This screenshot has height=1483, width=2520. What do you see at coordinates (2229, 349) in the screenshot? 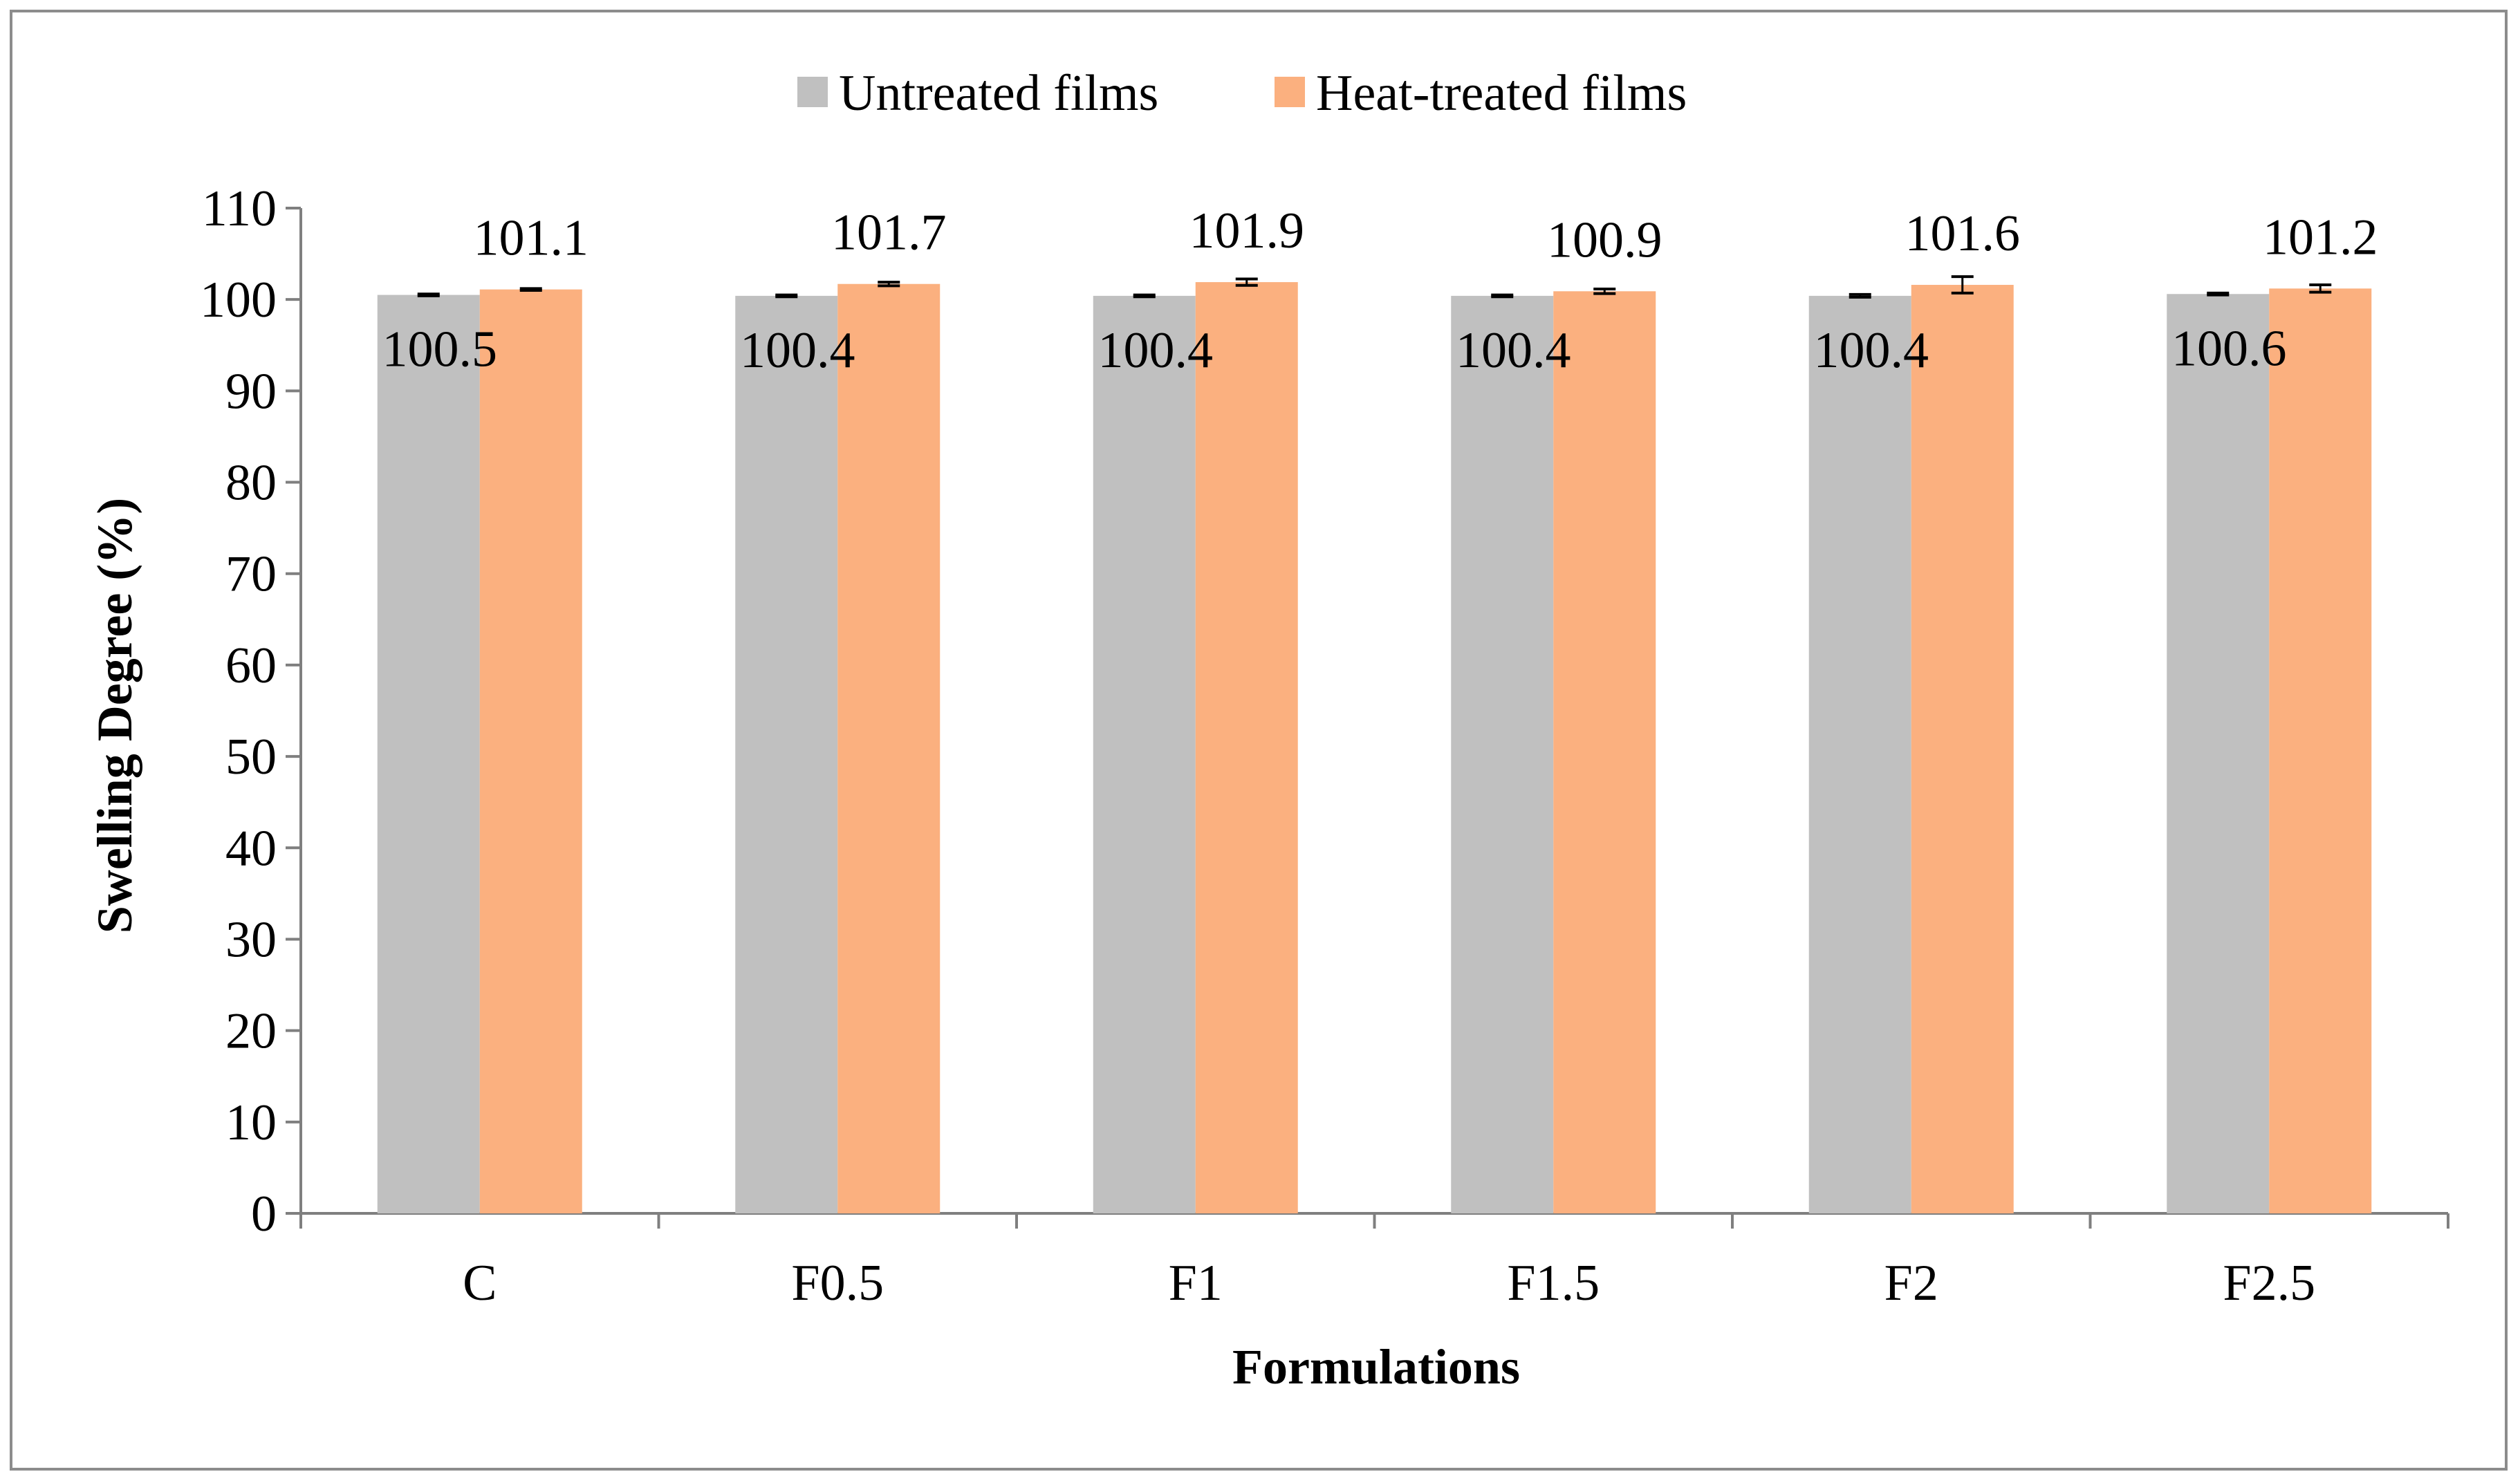
I see `data-label-untreated: 100.6` at bounding box center [2229, 349].